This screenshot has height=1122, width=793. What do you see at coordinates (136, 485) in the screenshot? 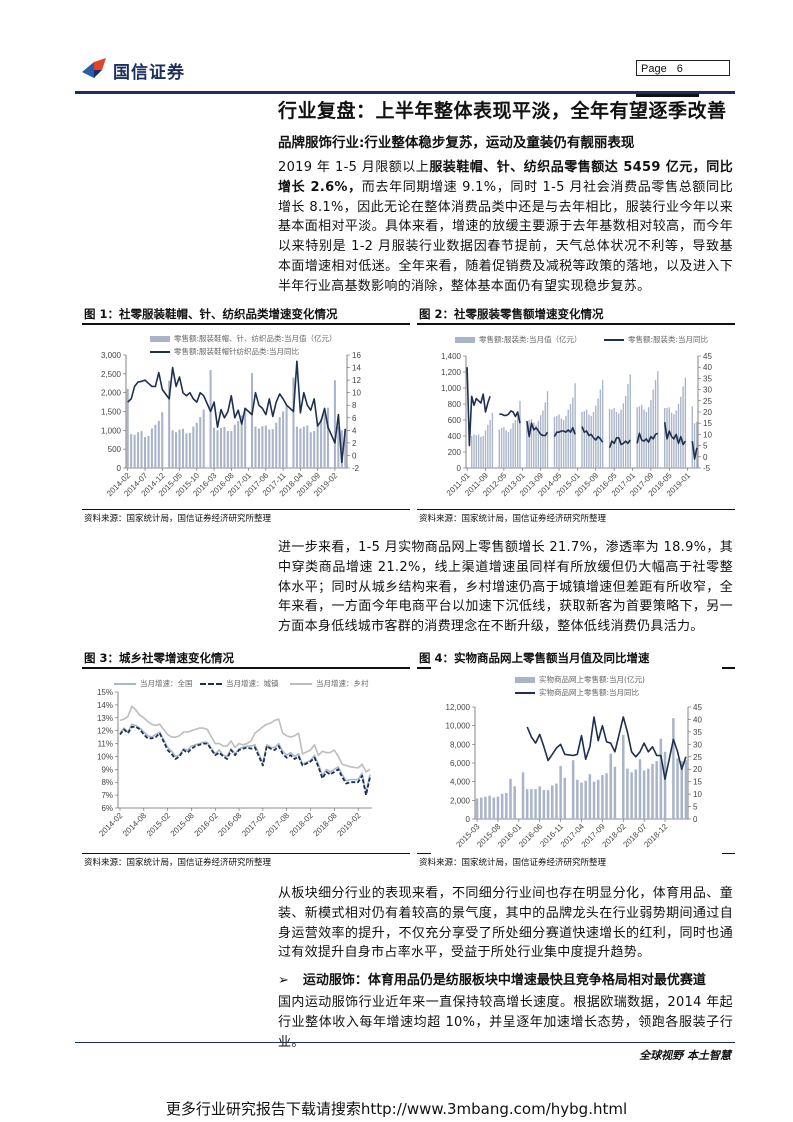
I see `x-tick-label: 2014-07` at bounding box center [136, 485].